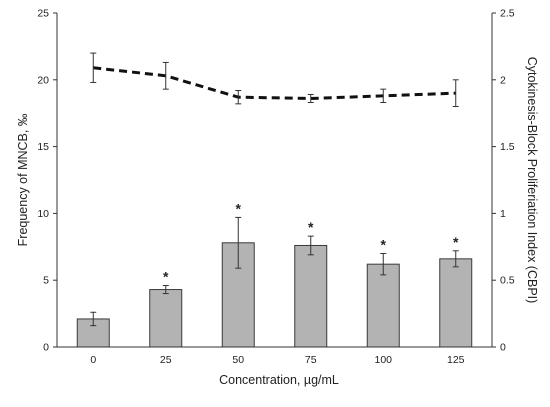  What do you see at coordinates (279, 380) in the screenshot?
I see `x-axis-title: Concentration, µg/mL` at bounding box center [279, 380].